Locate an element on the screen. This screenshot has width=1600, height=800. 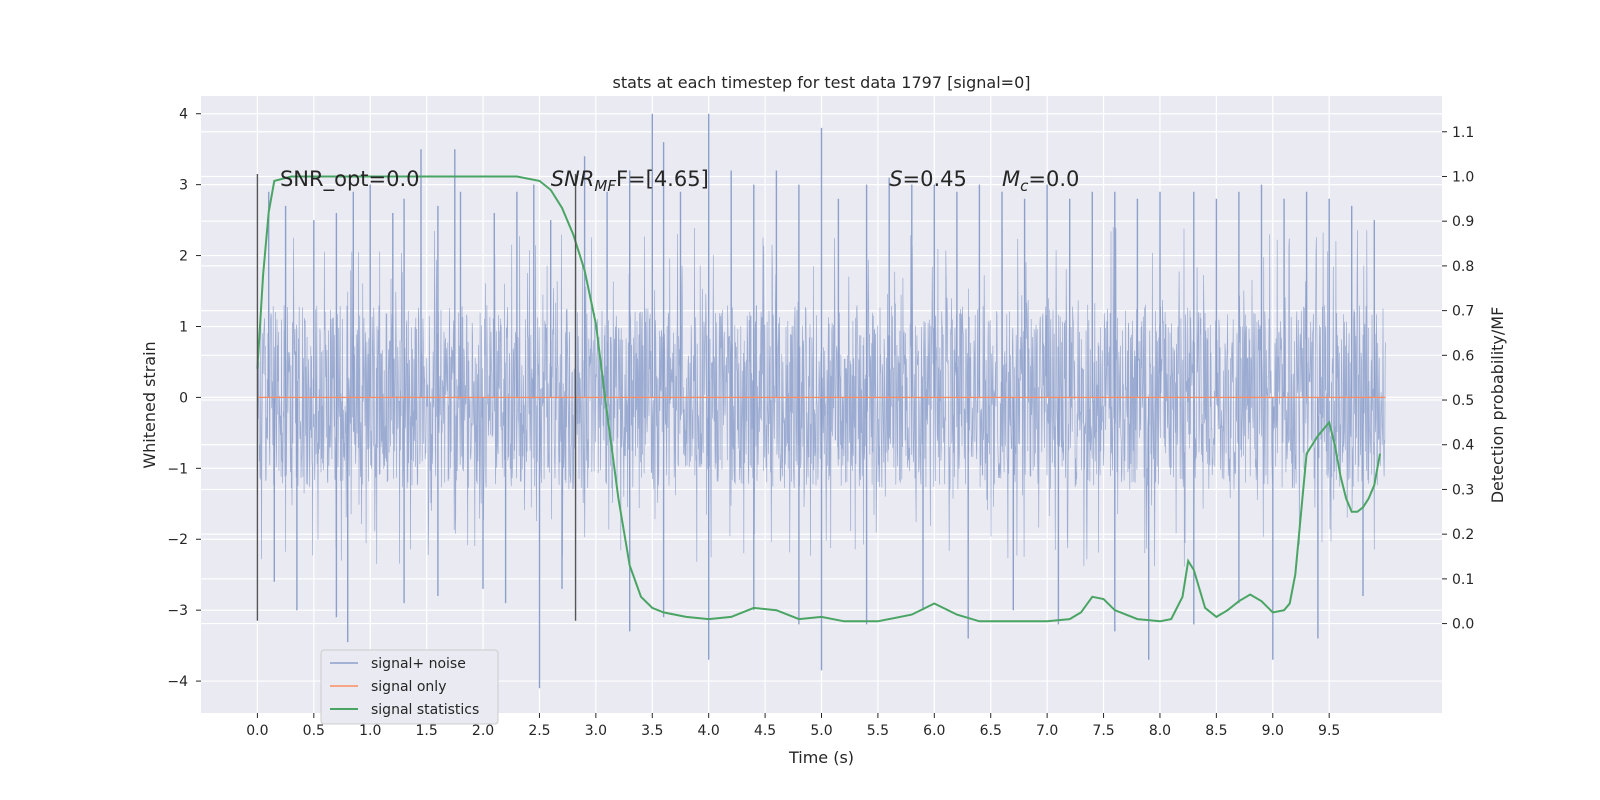
annotation-1: SNRMFF=[4.65] is located at coordinates (630, 181).